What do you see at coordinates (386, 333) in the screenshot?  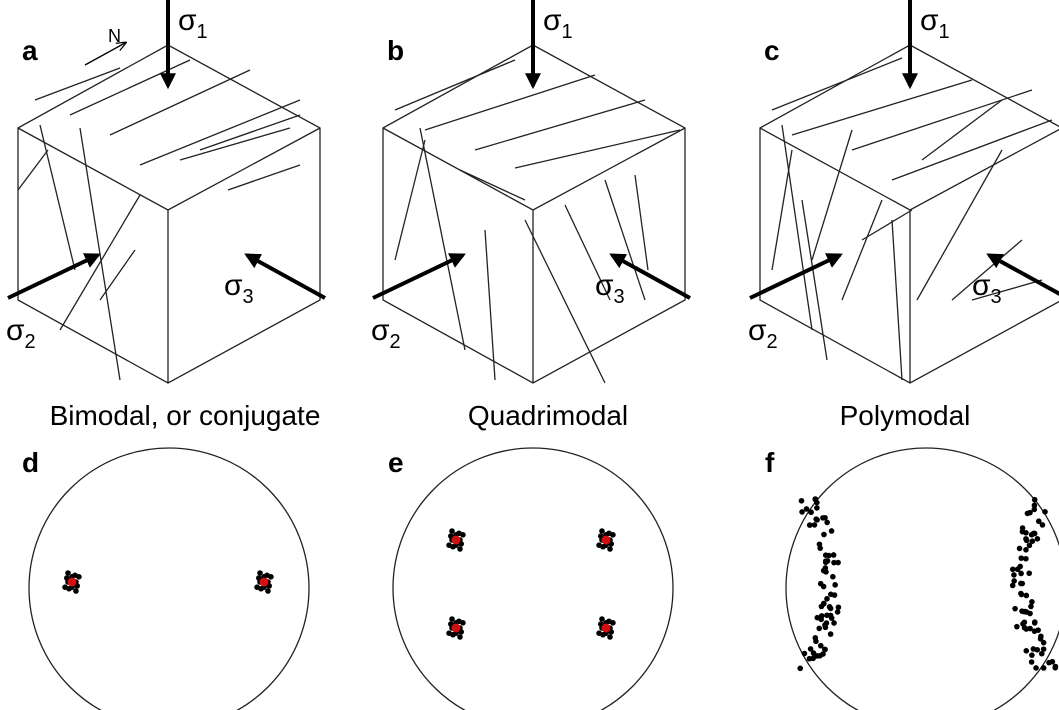 I see `stress-label: σ2` at bounding box center [386, 333].